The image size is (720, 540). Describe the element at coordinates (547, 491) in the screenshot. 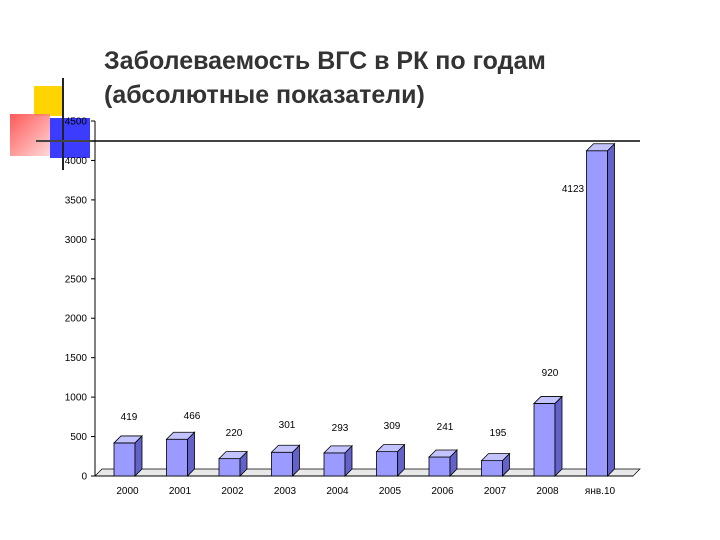

I see `x-tick-label: 2008` at that location.